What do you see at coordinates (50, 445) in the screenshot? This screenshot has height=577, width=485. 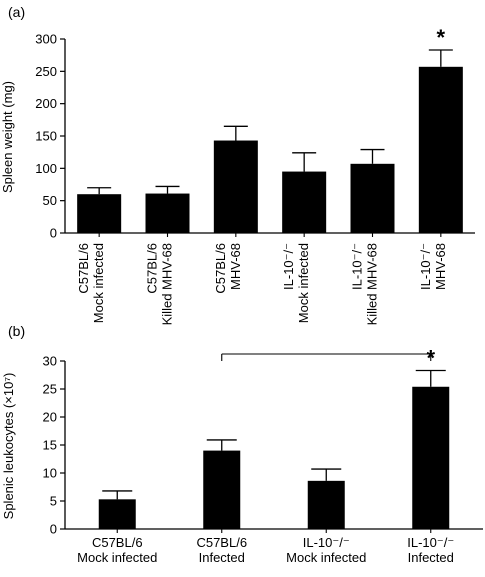 I see `chart-b-ytick-label: 15` at bounding box center [50, 445].